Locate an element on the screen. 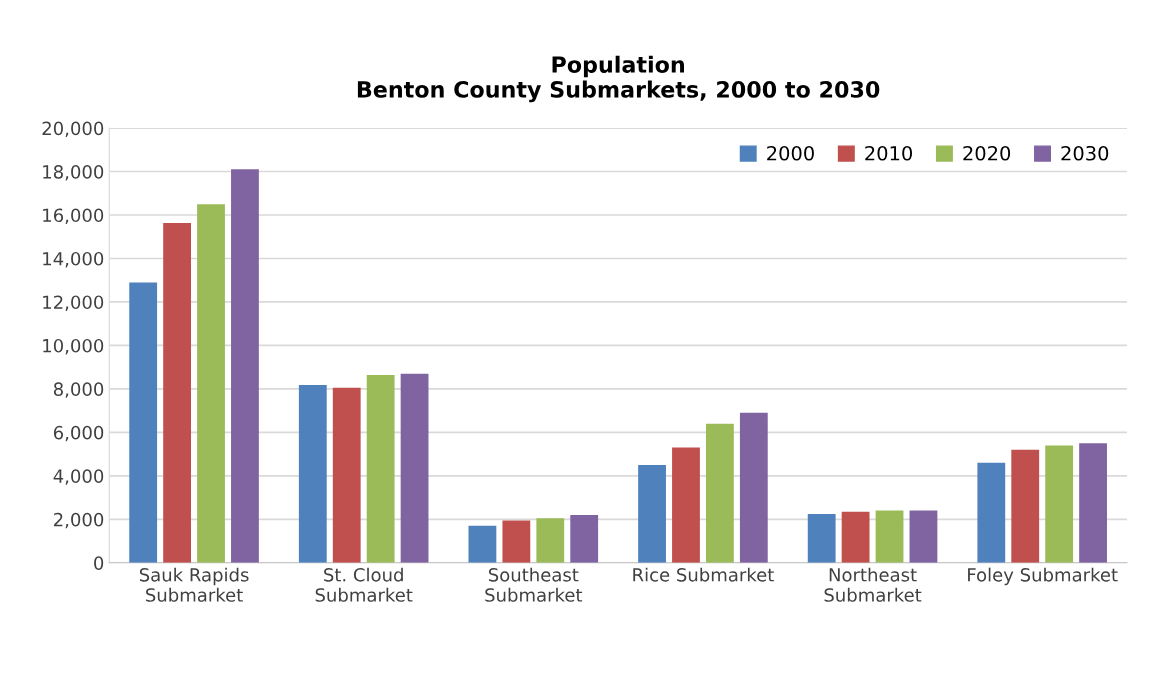 The height and width of the screenshot is (674, 1150). x-tick-label: Sauk Rapids Submarket is located at coordinates (194, 584).